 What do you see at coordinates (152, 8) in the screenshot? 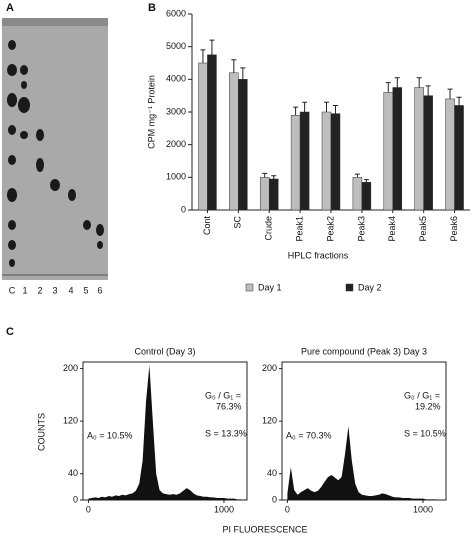
I see `panel-label: B` at bounding box center [152, 8].